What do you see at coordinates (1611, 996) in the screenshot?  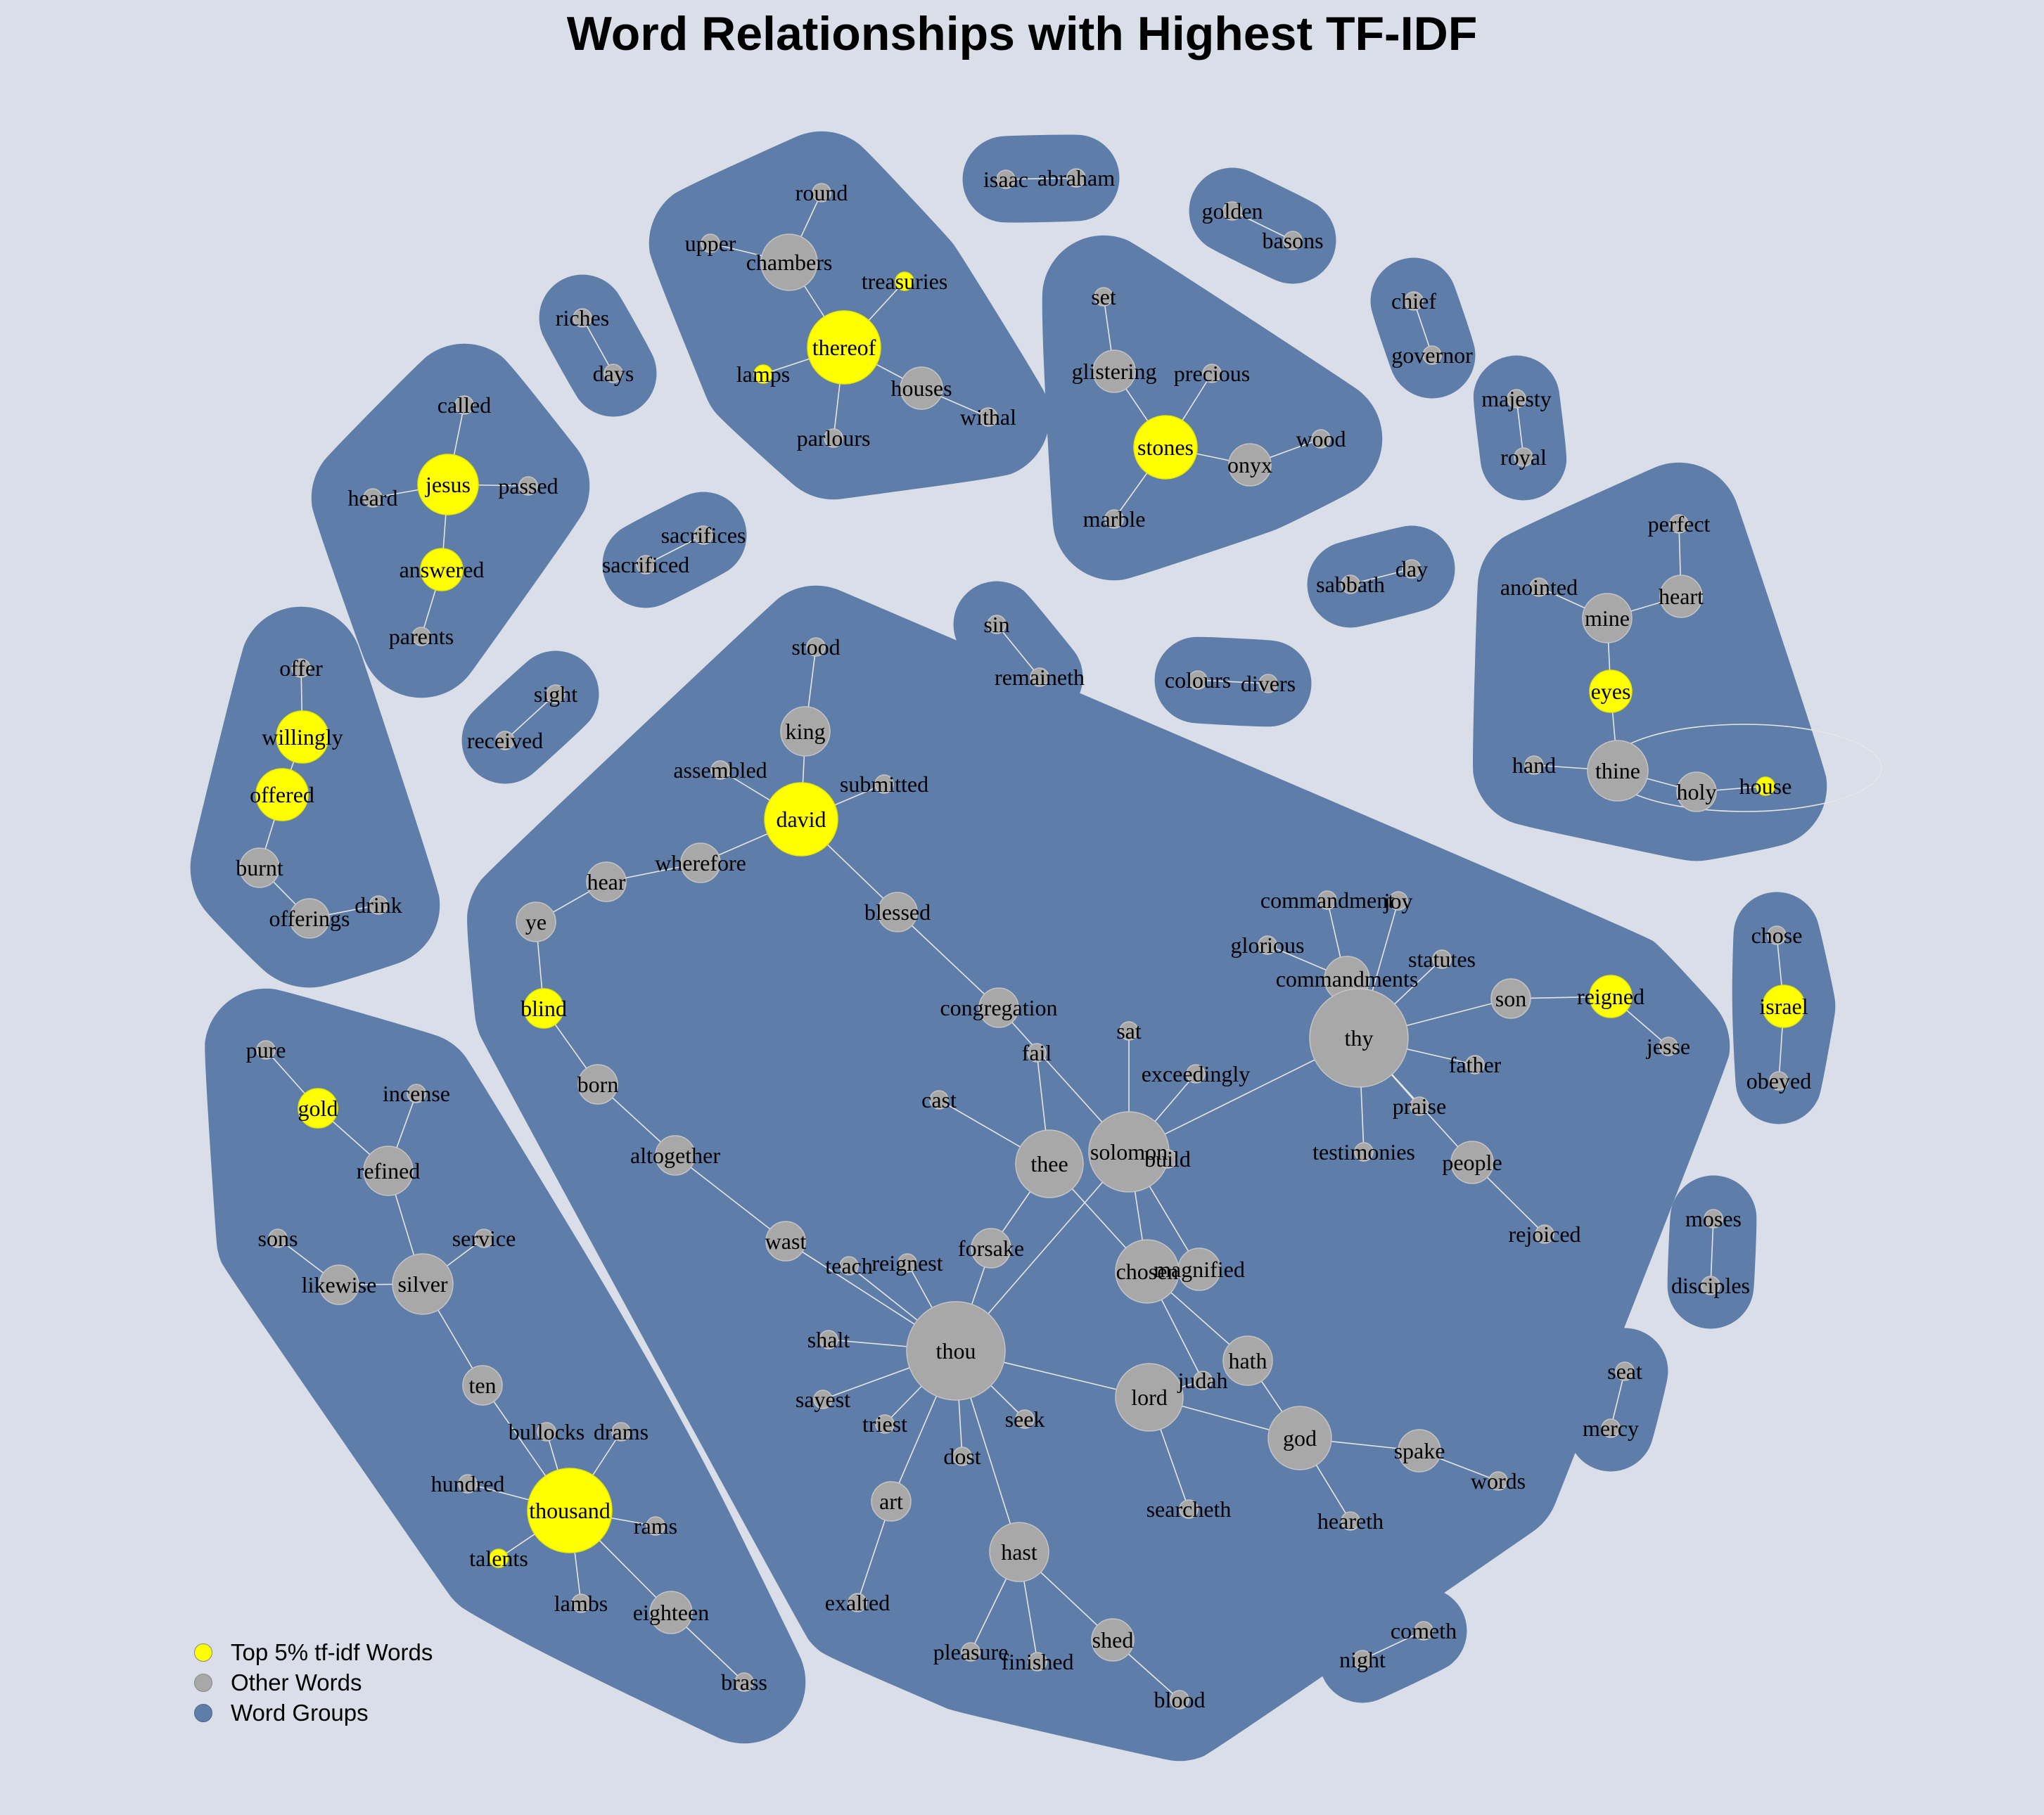 I see `node-reigned` at bounding box center [1611, 996].